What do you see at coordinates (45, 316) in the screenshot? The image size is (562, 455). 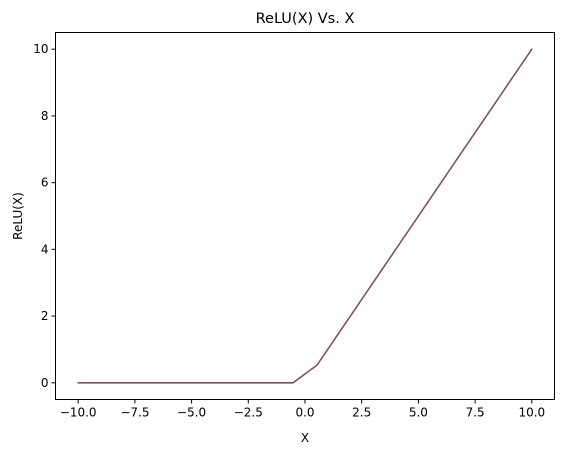 I see `y-tick-label: 2` at bounding box center [45, 316].